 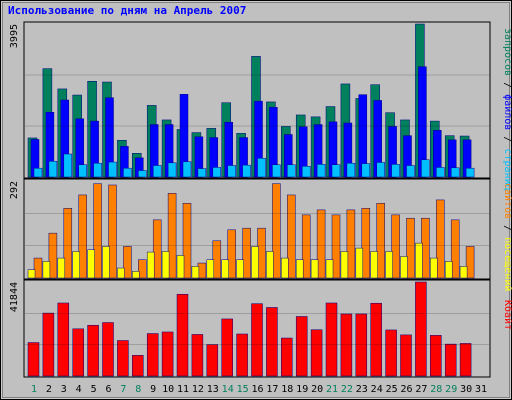 What do you see at coordinates (317, 389) in the screenshot?
I see `x-label-day-20: 20` at bounding box center [317, 389].